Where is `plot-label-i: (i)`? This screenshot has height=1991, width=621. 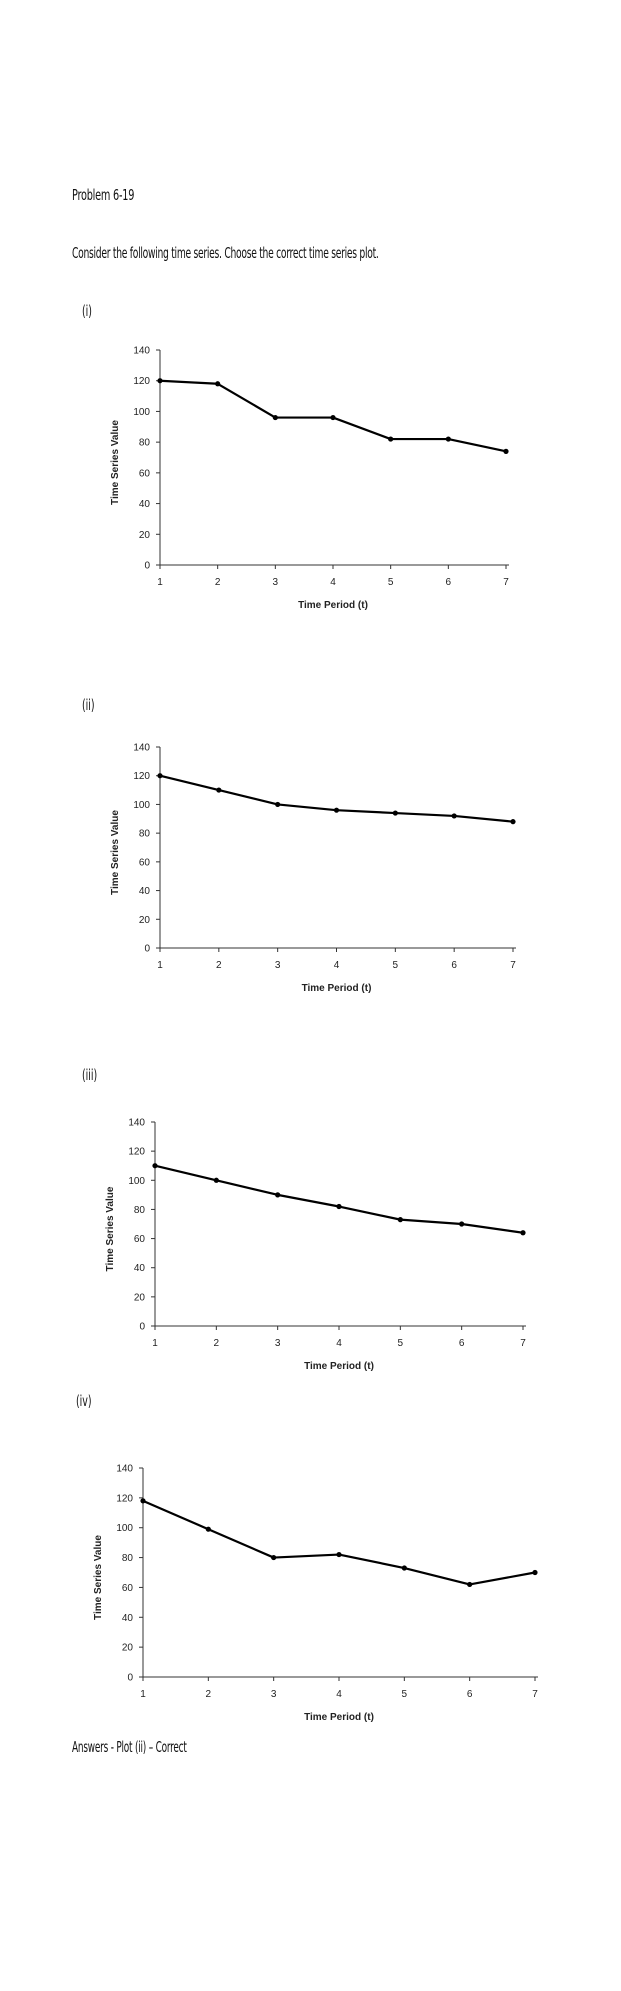
plot-label-i: (i) is located at coordinates (87, 311).